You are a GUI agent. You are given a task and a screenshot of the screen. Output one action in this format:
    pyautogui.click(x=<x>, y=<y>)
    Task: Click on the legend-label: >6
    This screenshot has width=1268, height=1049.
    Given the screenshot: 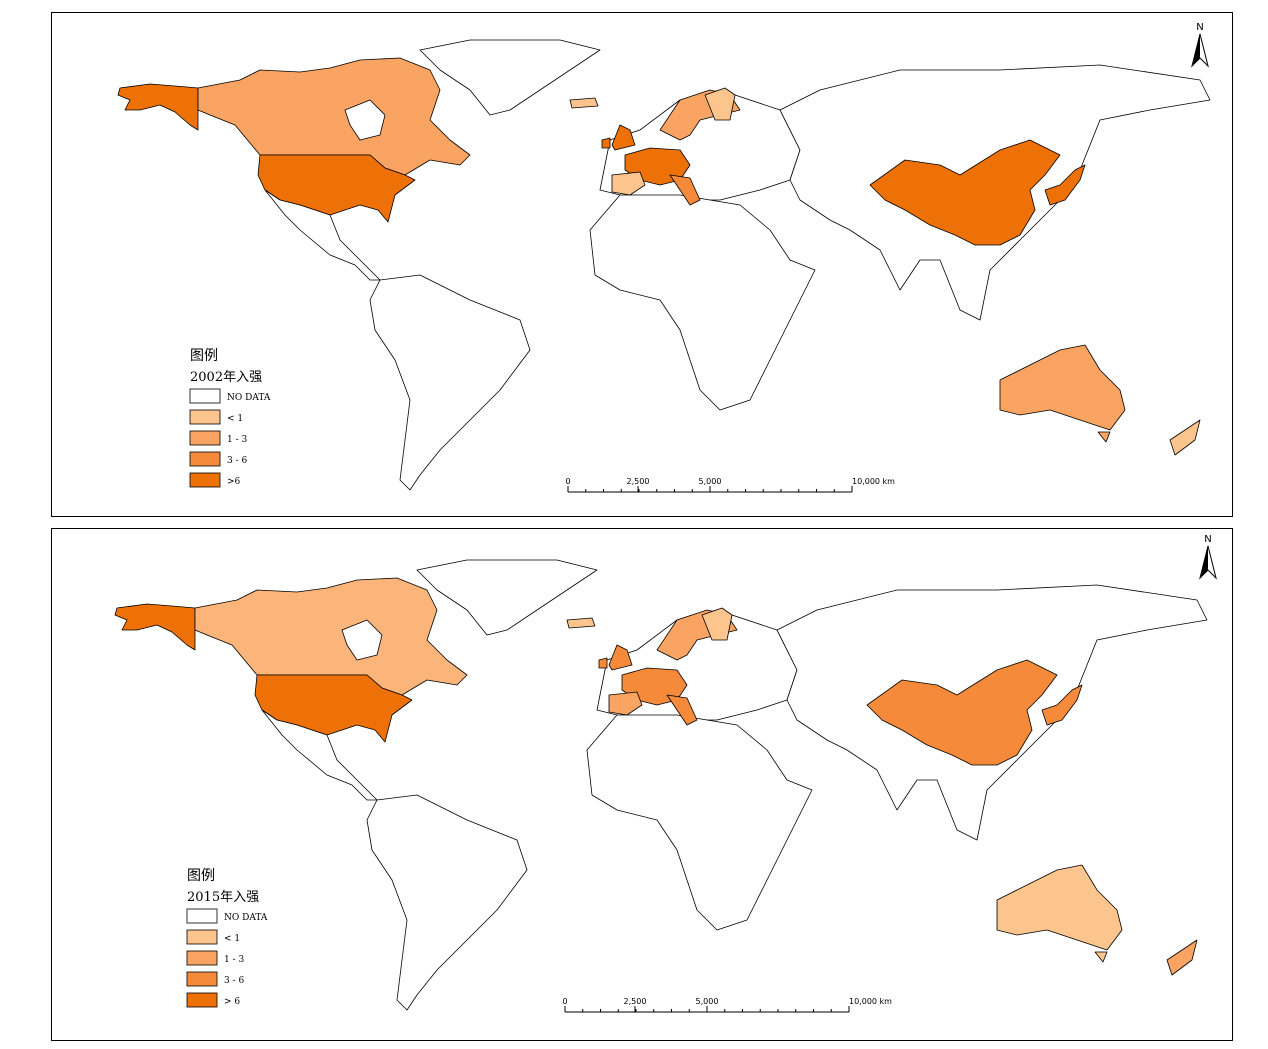 What is the action you would take?
    pyautogui.click(x=234, y=482)
    